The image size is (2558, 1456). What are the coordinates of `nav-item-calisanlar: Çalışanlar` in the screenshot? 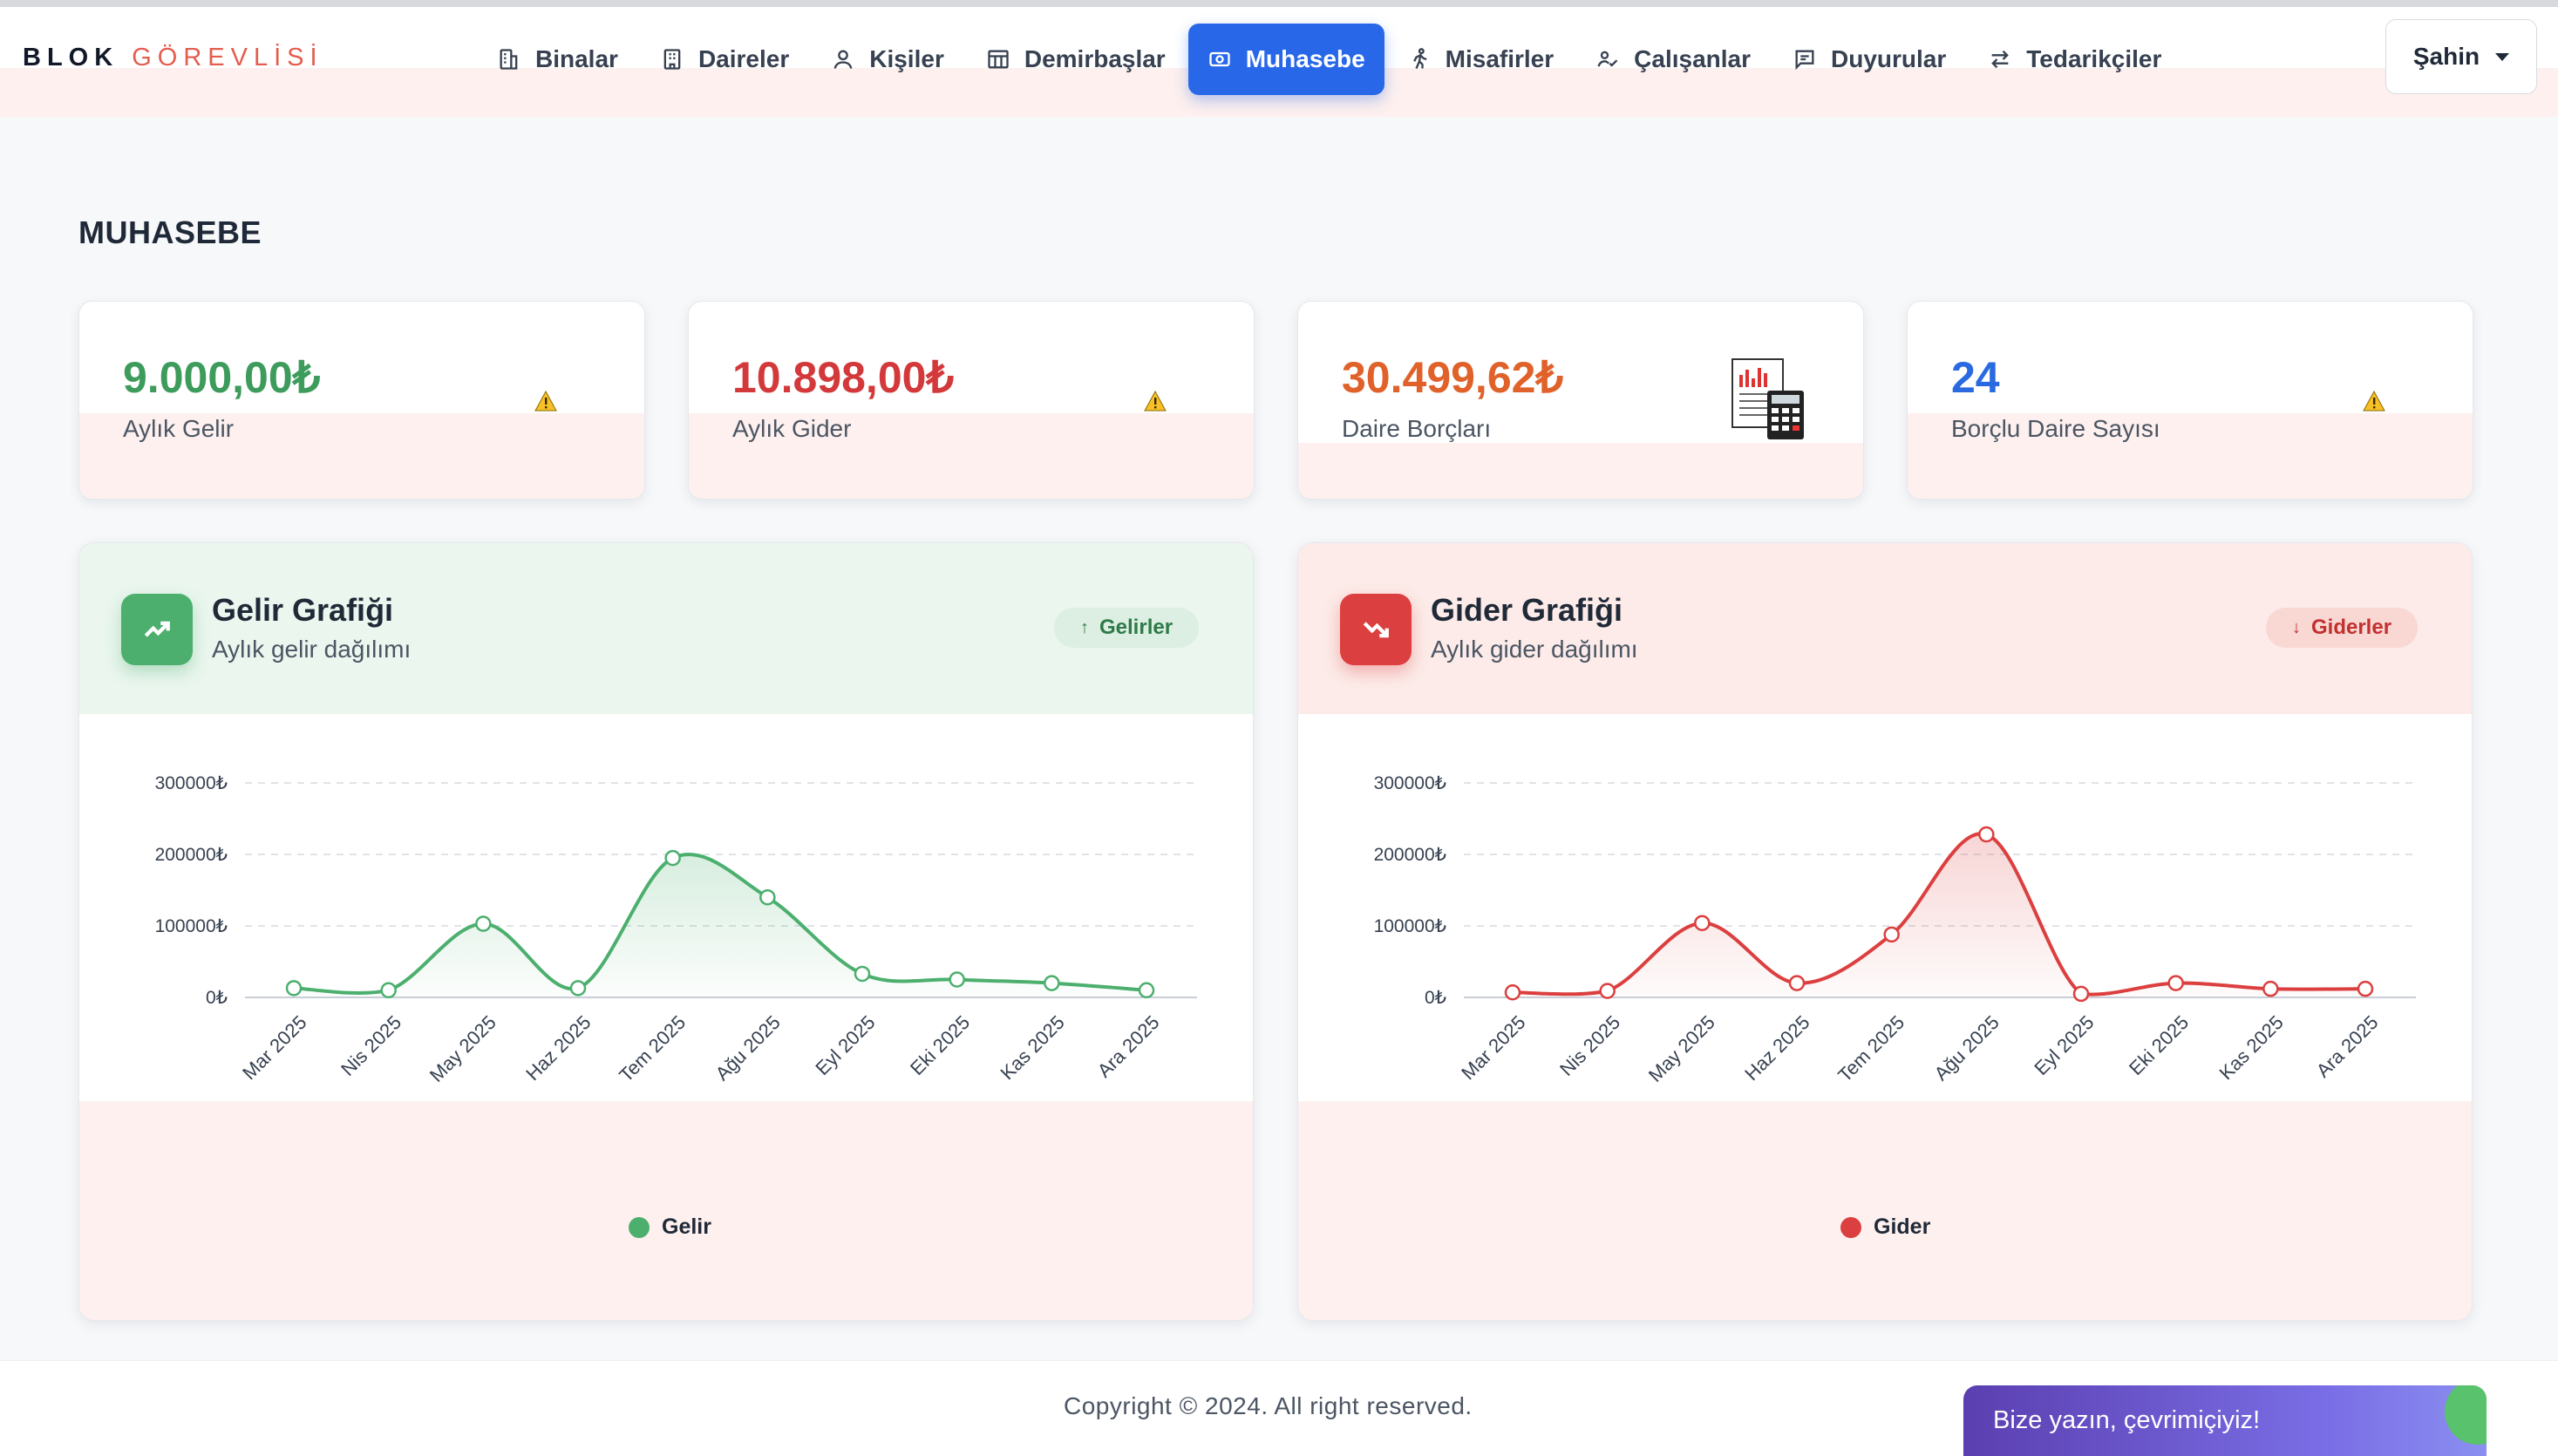 It's located at (1673, 59).